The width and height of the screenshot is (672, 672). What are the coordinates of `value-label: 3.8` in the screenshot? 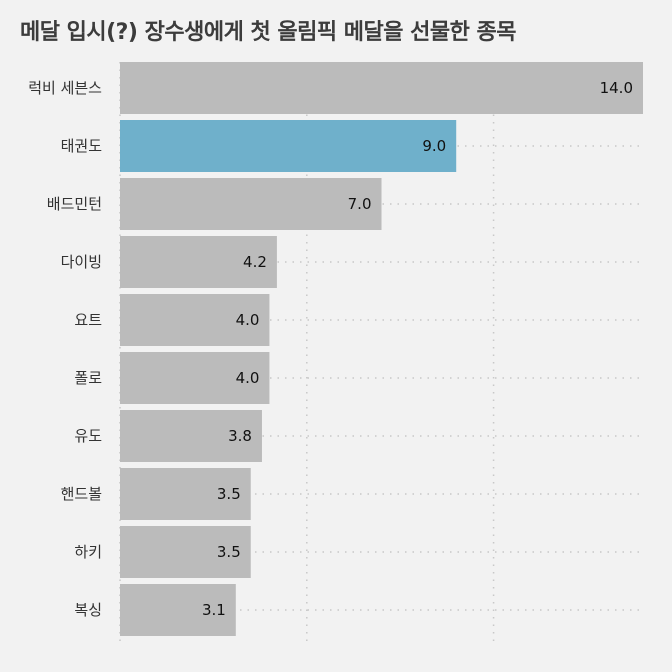 It's located at (240, 436).